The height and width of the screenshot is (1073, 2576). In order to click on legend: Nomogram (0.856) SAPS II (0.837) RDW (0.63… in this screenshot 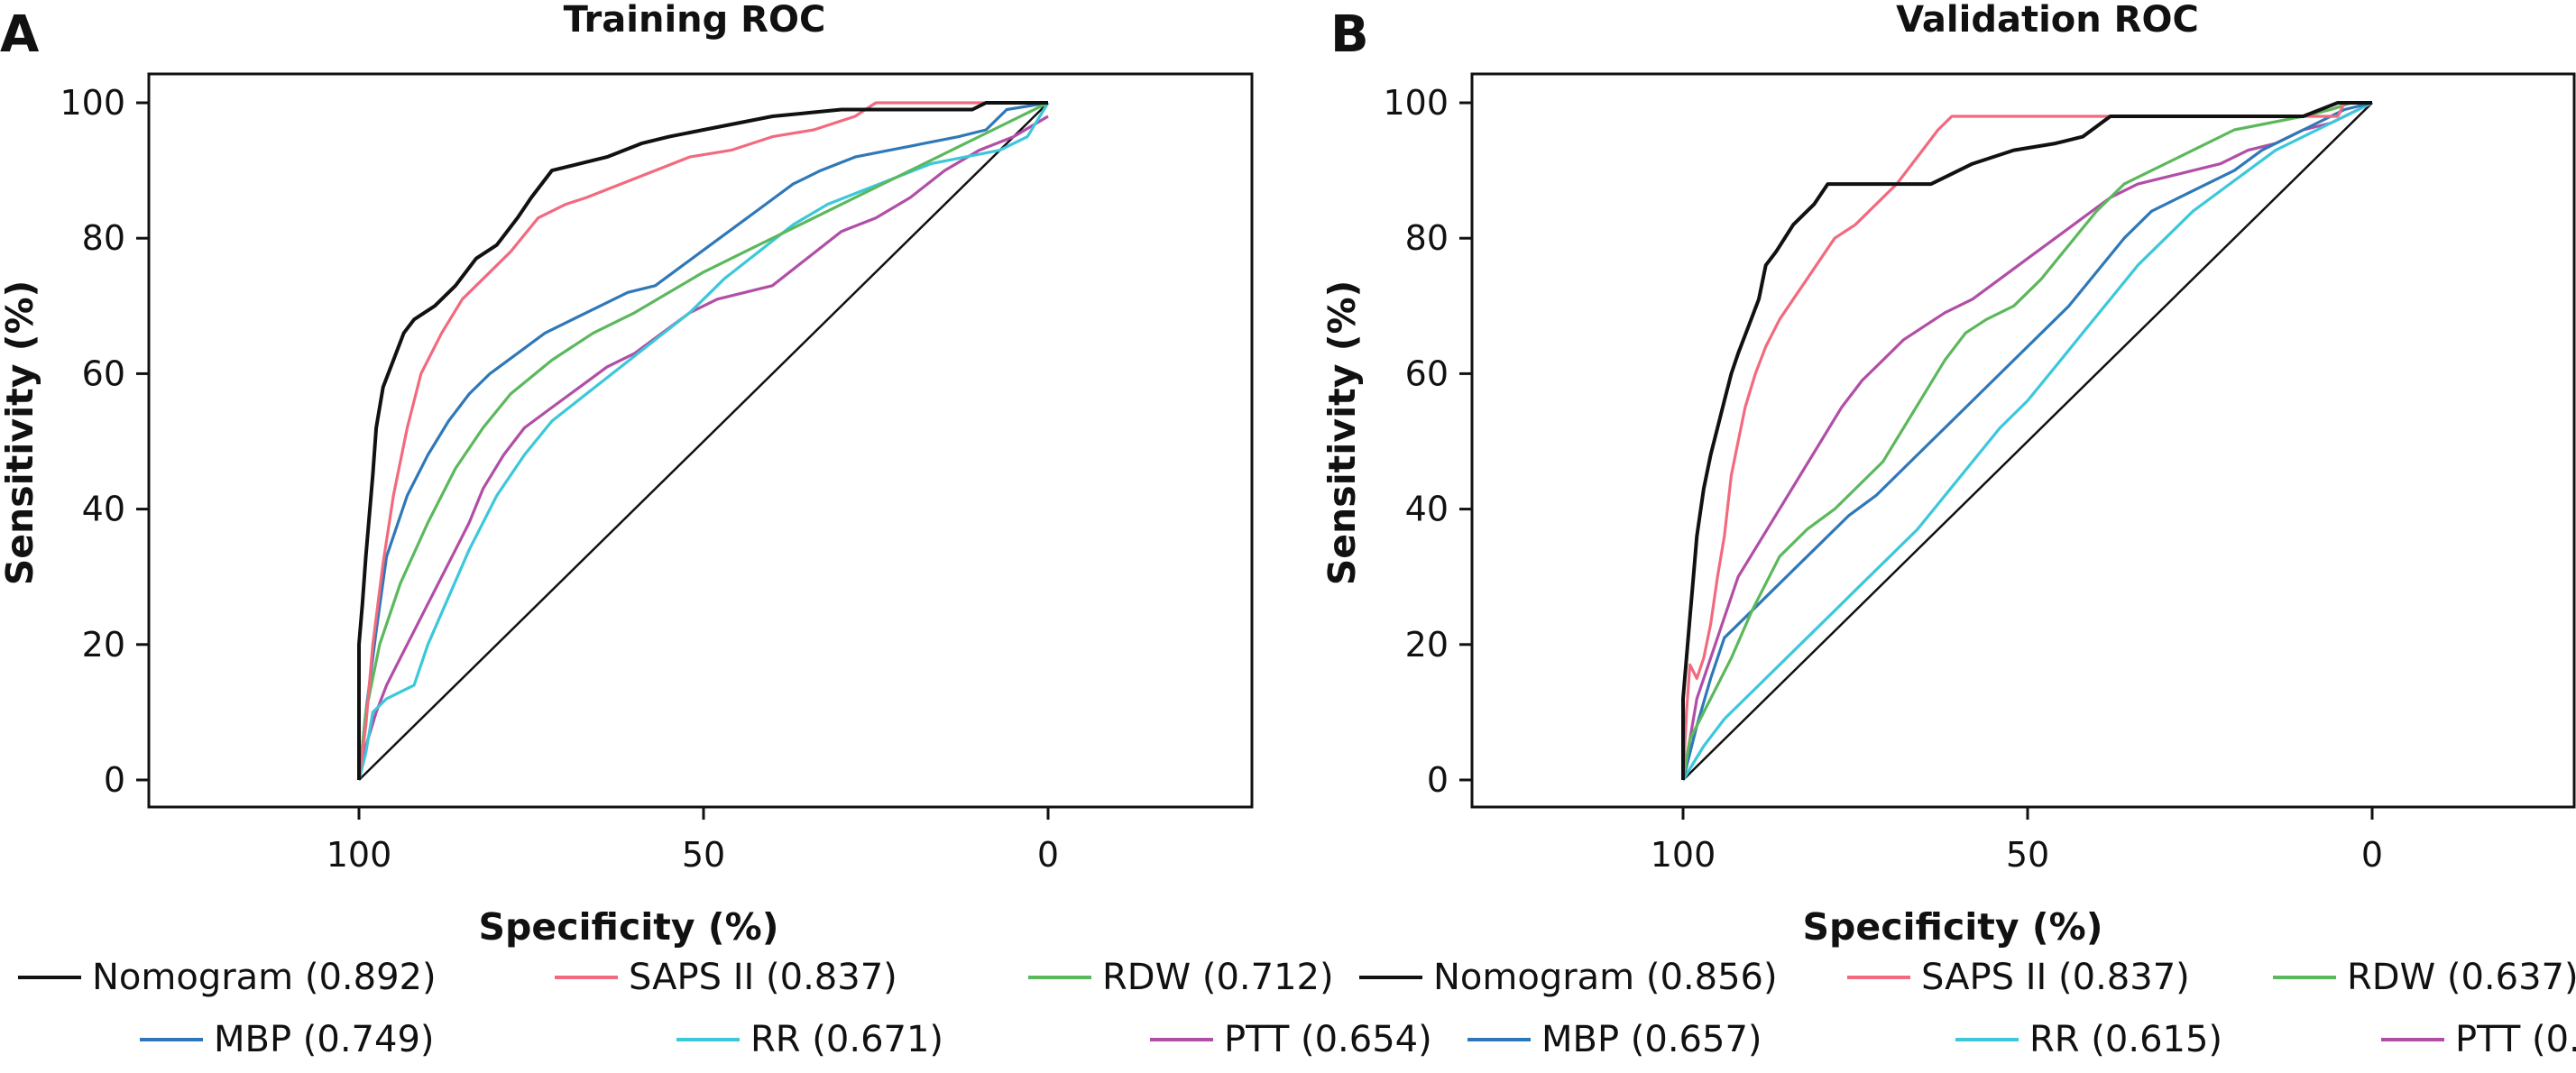, I will do `click(1967, 1008)`.